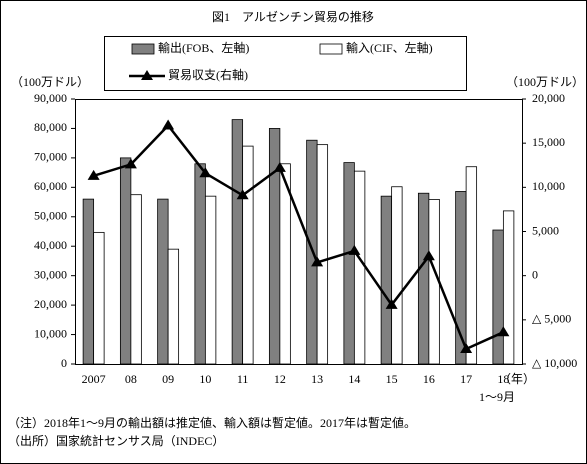 Image resolution: width=587 pixels, height=464 pixels. I want to click on y-tick-label: 70,000, so click(50, 157).